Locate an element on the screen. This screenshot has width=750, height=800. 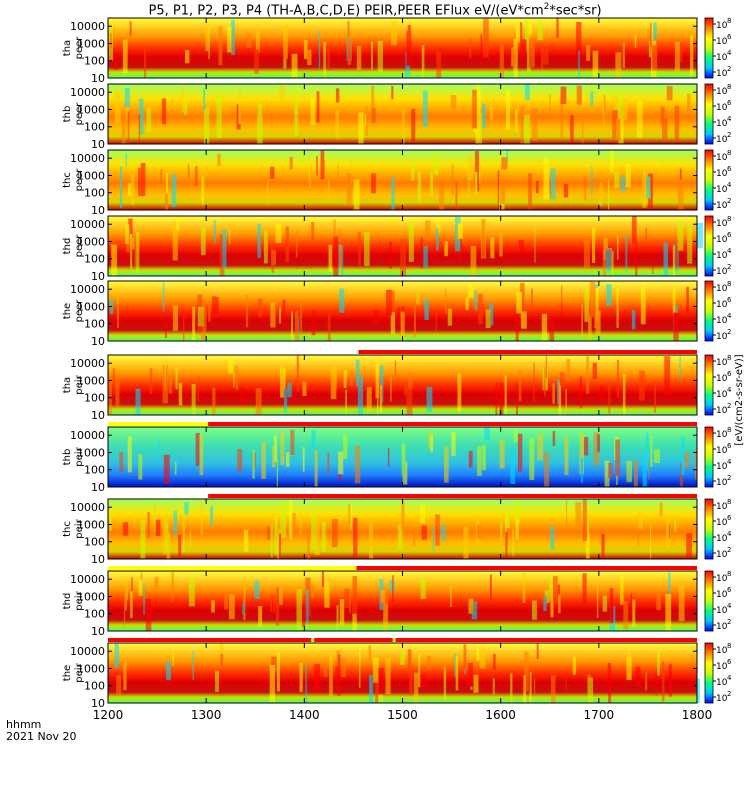
colorbar-tick-exponent: 8 is located at coordinates (729, 430).